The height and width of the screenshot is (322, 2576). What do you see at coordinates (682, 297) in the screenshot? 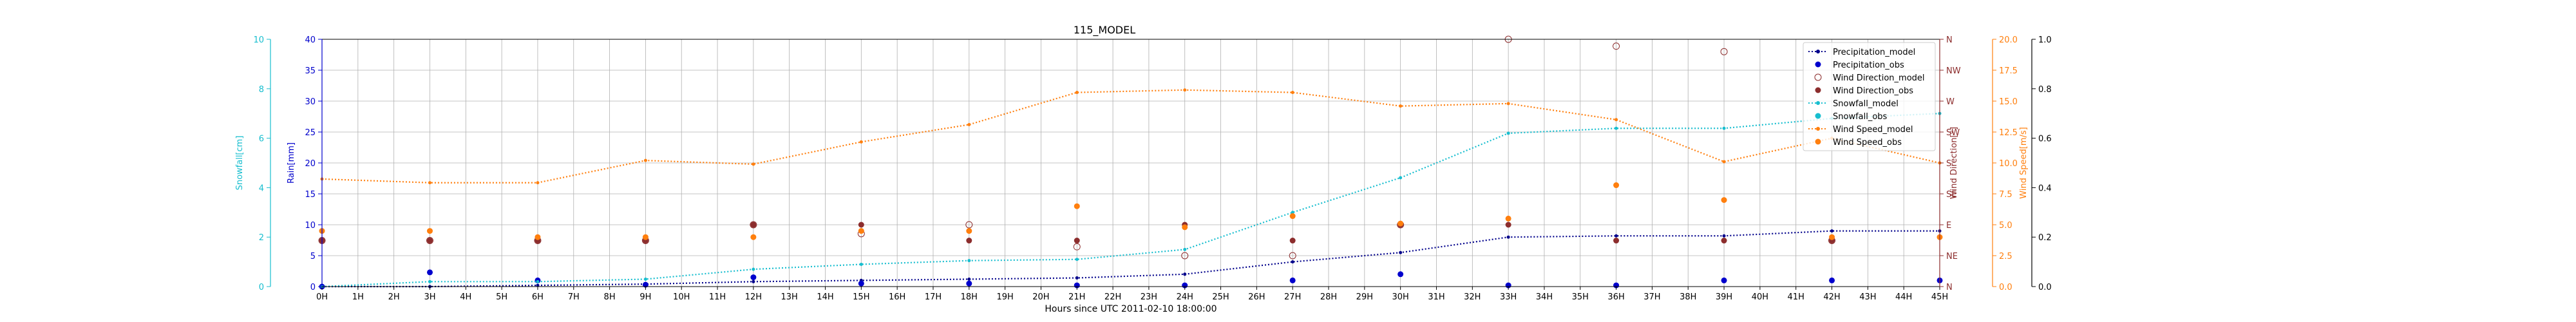
I see `x-tick-label: 10H` at bounding box center [682, 297].